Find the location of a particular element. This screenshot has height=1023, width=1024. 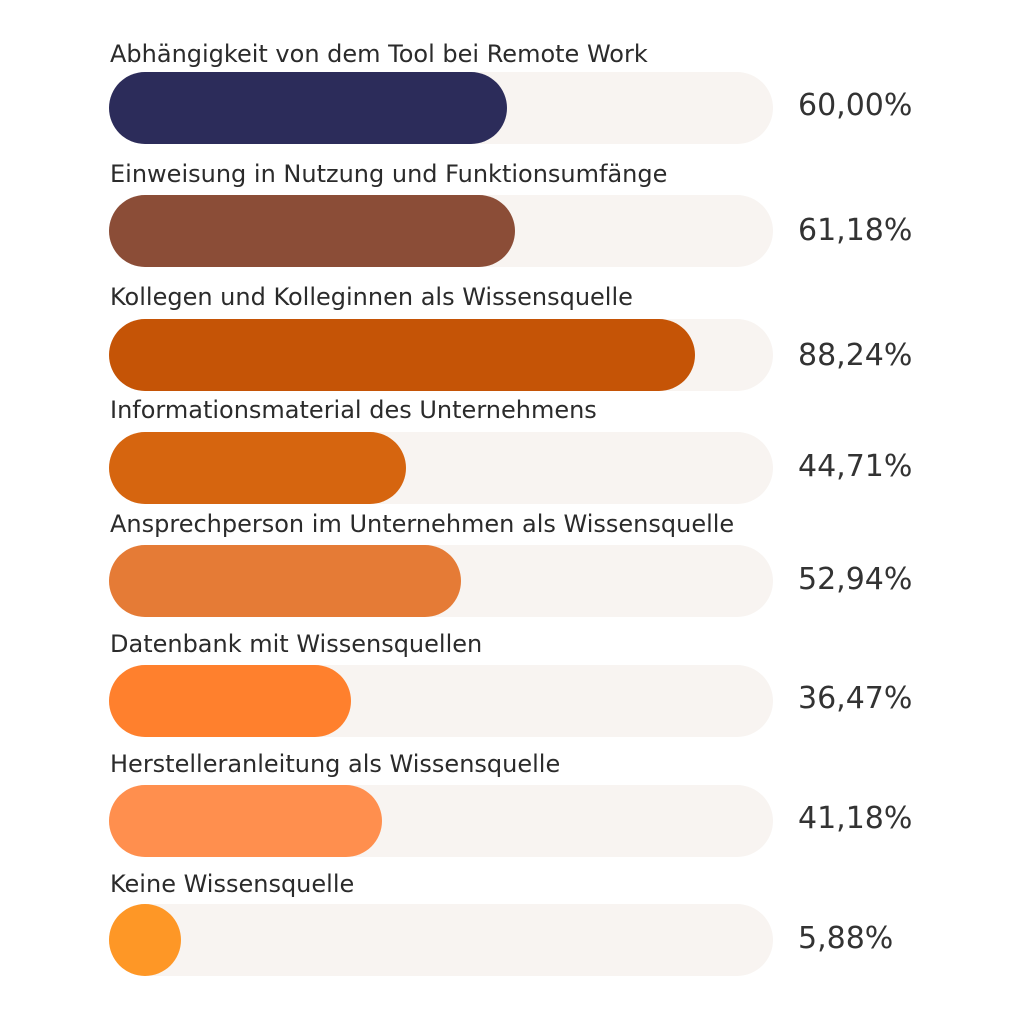

value-label: 52,94% is located at coordinates (855, 579).